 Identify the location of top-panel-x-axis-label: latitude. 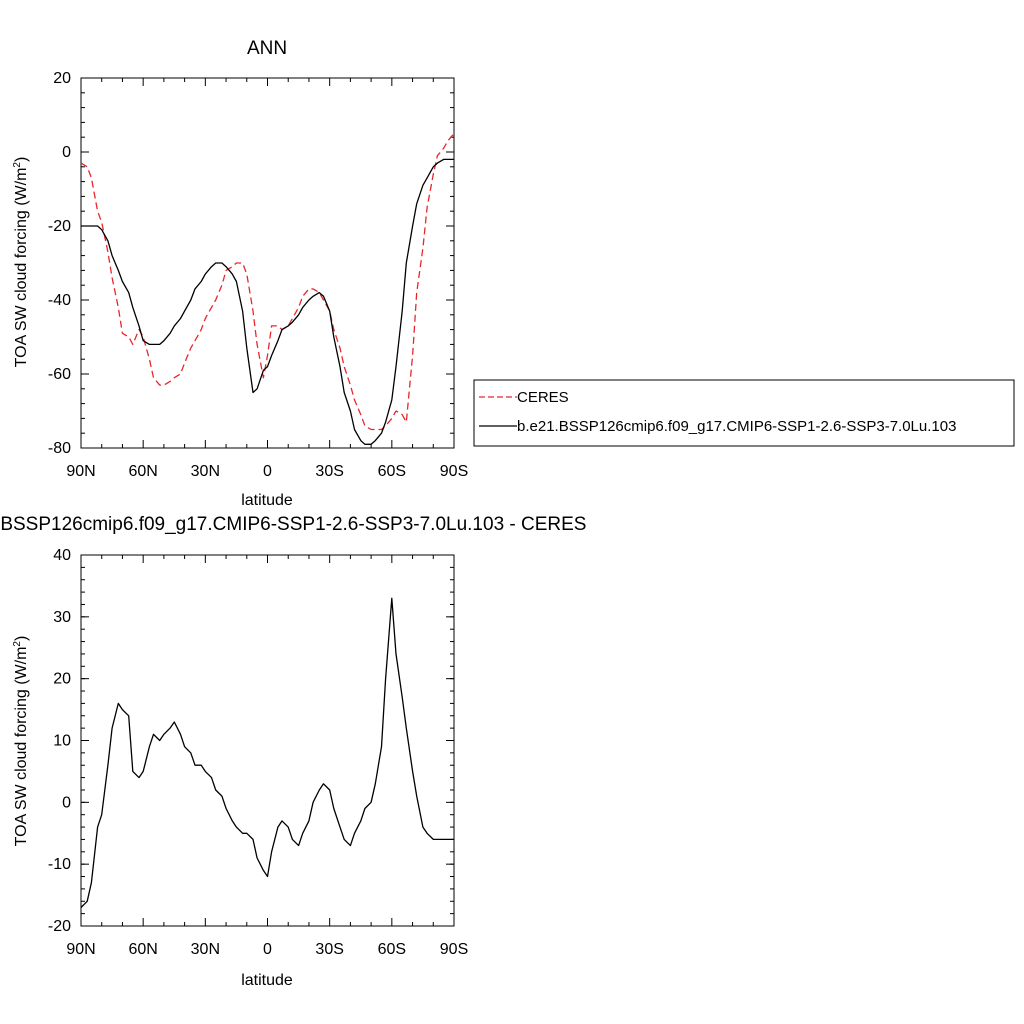
(267, 500).